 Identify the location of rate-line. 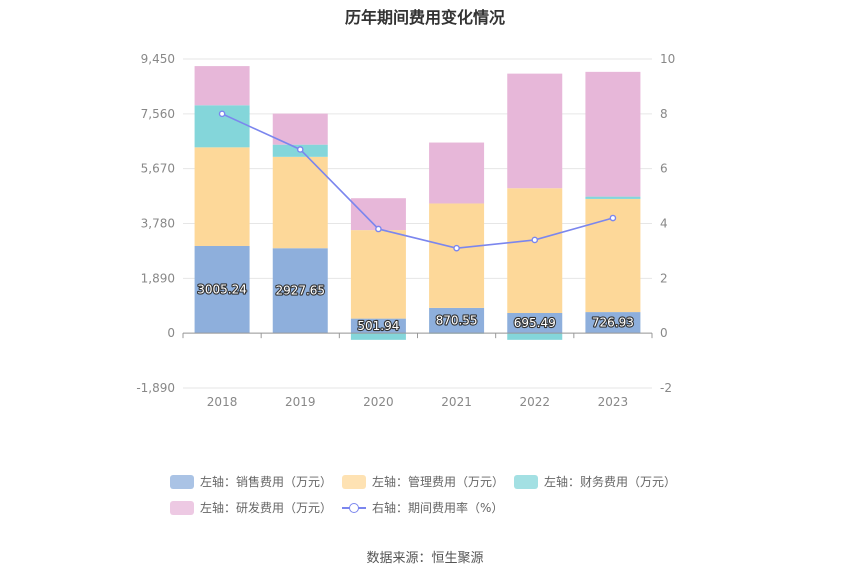
(417, 181).